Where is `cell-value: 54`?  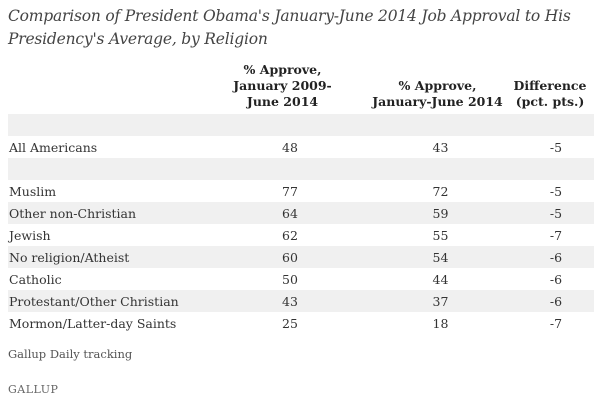 cell-value: 54 is located at coordinates (440, 257).